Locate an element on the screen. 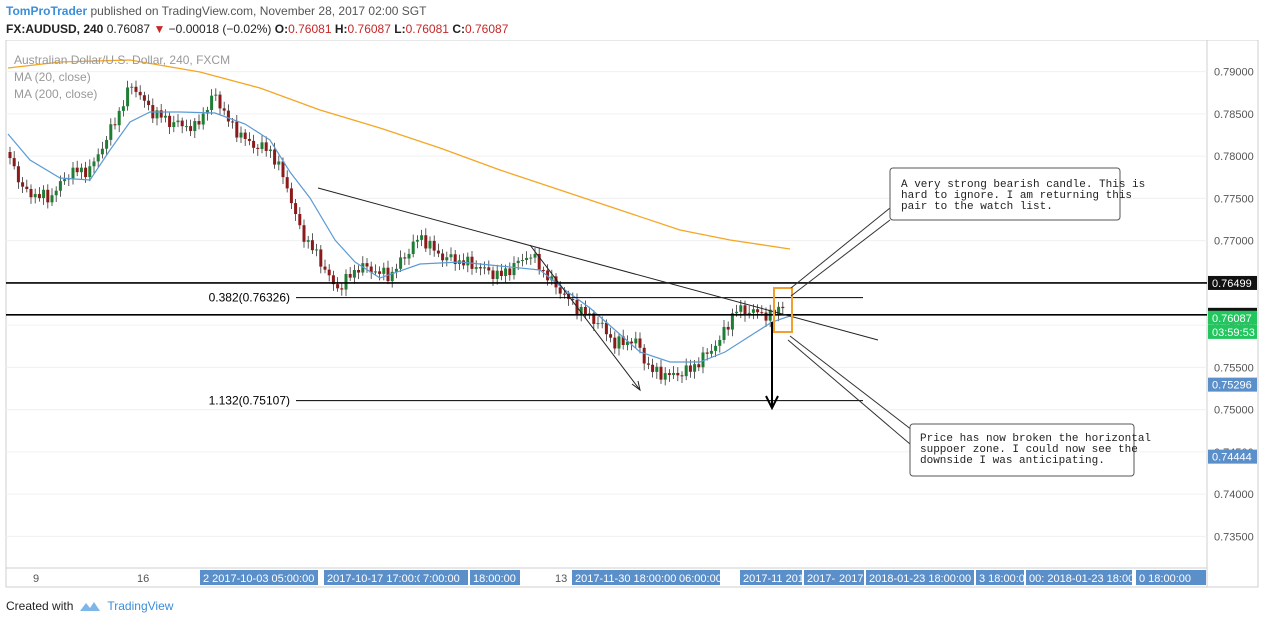  downtrend-line is located at coordinates (598, 264).